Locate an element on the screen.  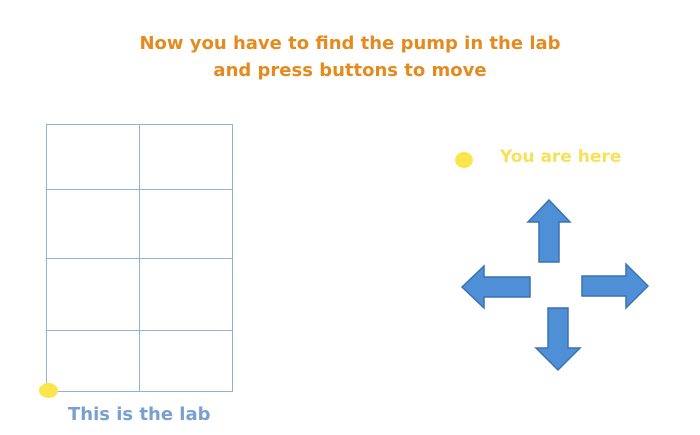
lab-label: This is the lab is located at coordinates (139, 414).